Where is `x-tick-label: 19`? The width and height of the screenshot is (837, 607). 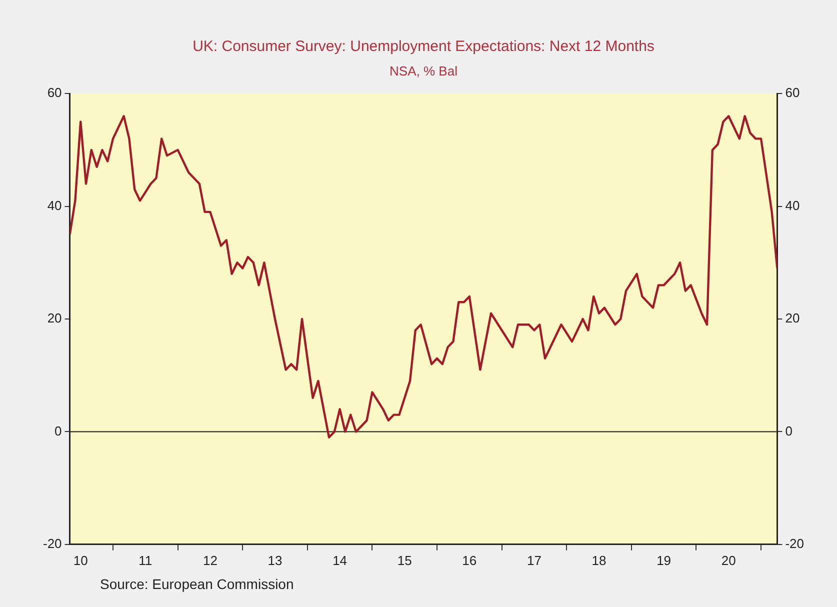
x-tick-label: 19 is located at coordinates (664, 560).